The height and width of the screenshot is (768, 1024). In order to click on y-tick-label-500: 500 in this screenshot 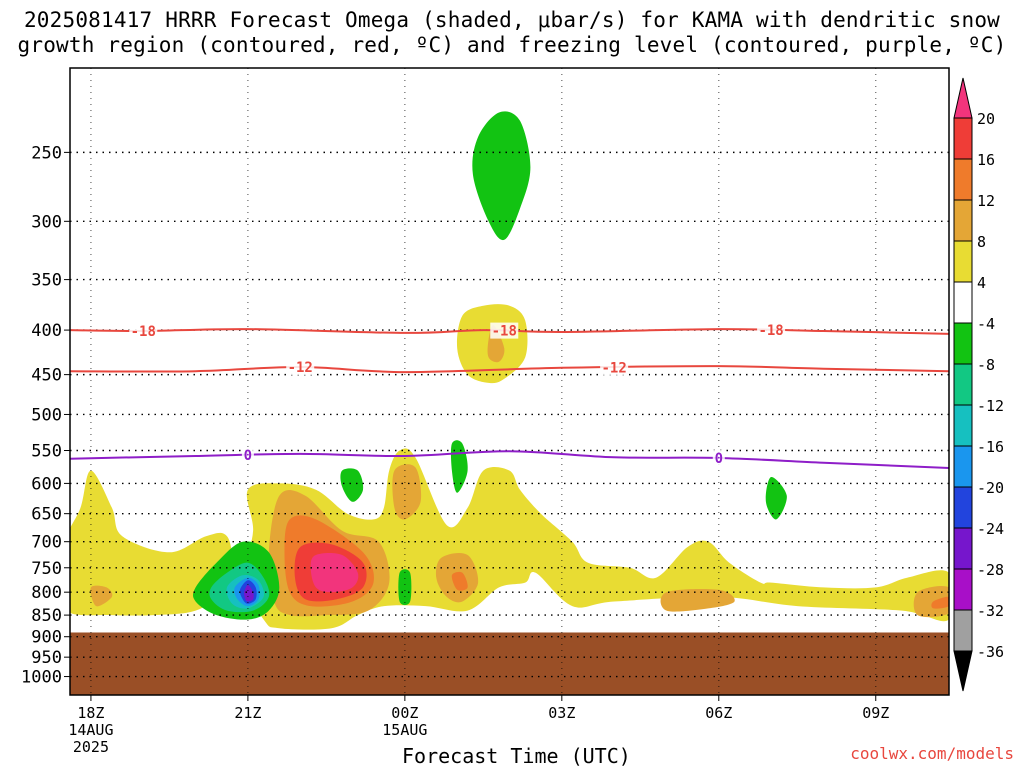, I will do `click(46, 415)`.